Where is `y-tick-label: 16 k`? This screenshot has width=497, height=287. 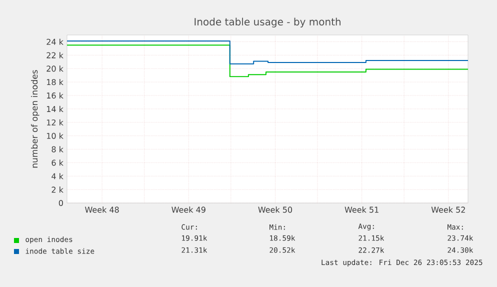 y-tick-label: 16 k is located at coordinates (55, 95).